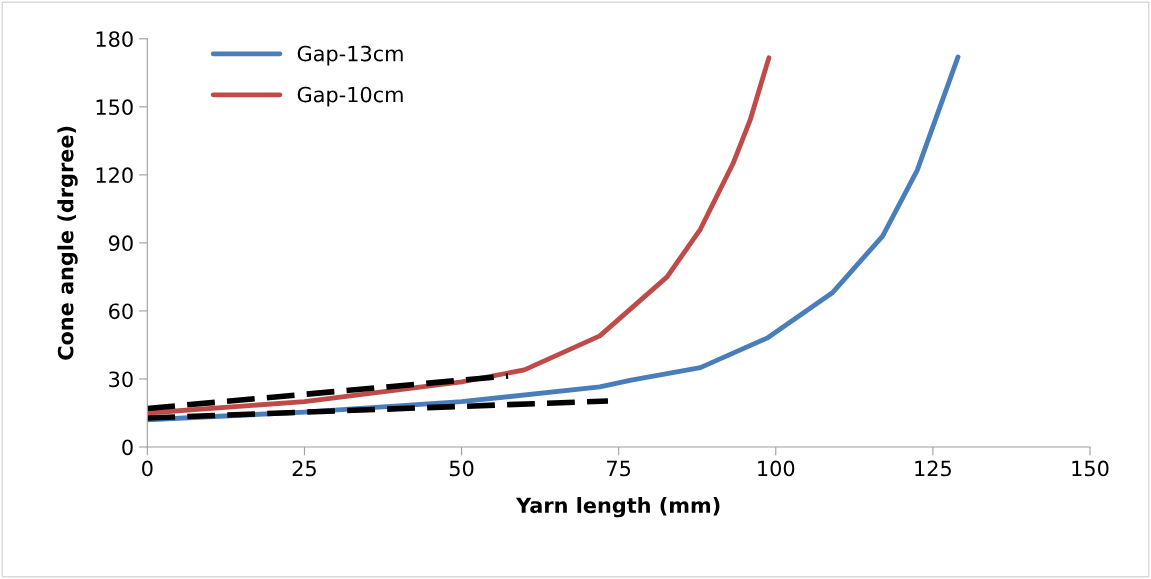 This screenshot has height=579, width=1151. I want to click on x-tick-label: 100, so click(776, 468).